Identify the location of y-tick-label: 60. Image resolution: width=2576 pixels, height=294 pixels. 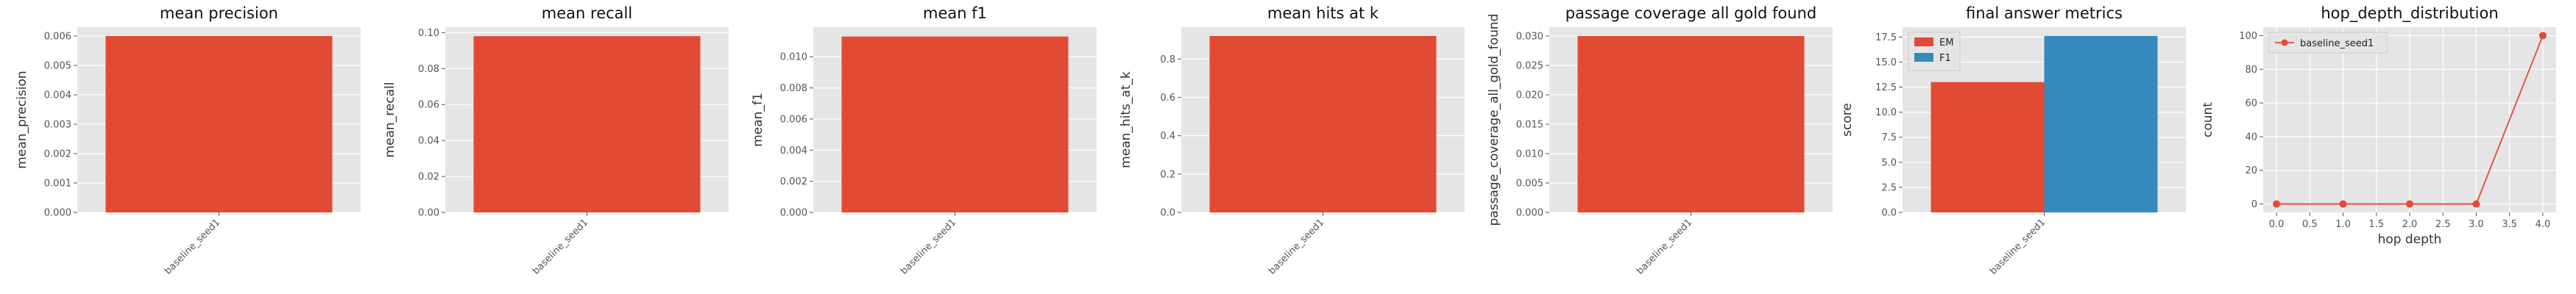
(2251, 104).